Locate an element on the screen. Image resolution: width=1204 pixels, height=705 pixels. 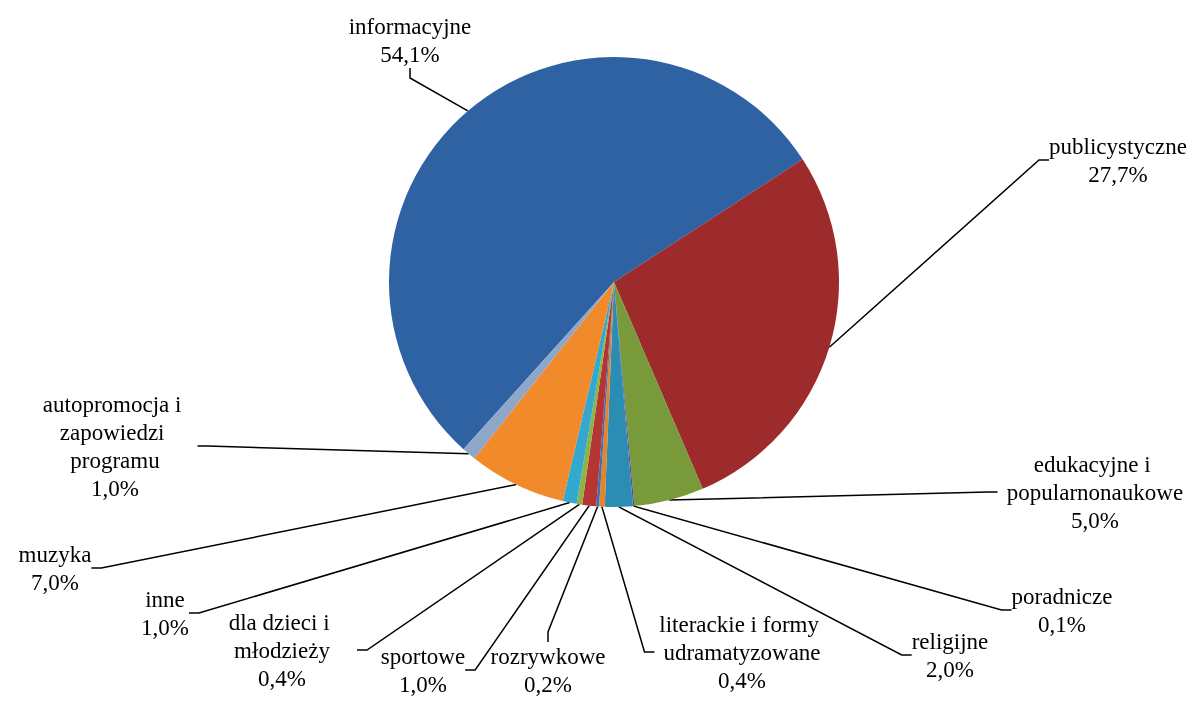
data-label: 54,1% is located at coordinates (410, 54).